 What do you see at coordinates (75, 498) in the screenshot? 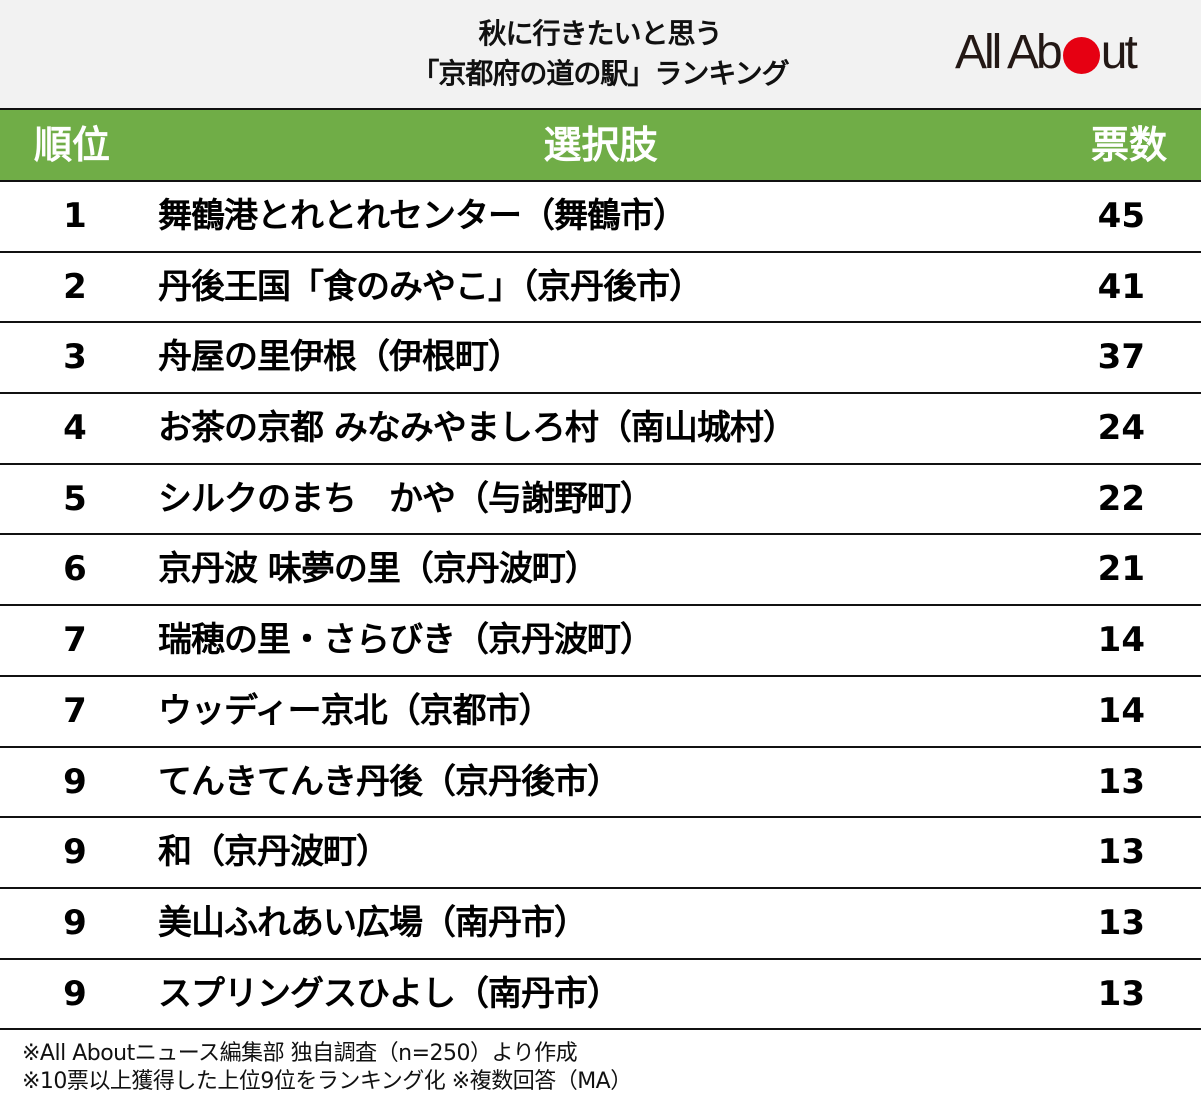
I see `rank-cell: 5` at bounding box center [75, 498].